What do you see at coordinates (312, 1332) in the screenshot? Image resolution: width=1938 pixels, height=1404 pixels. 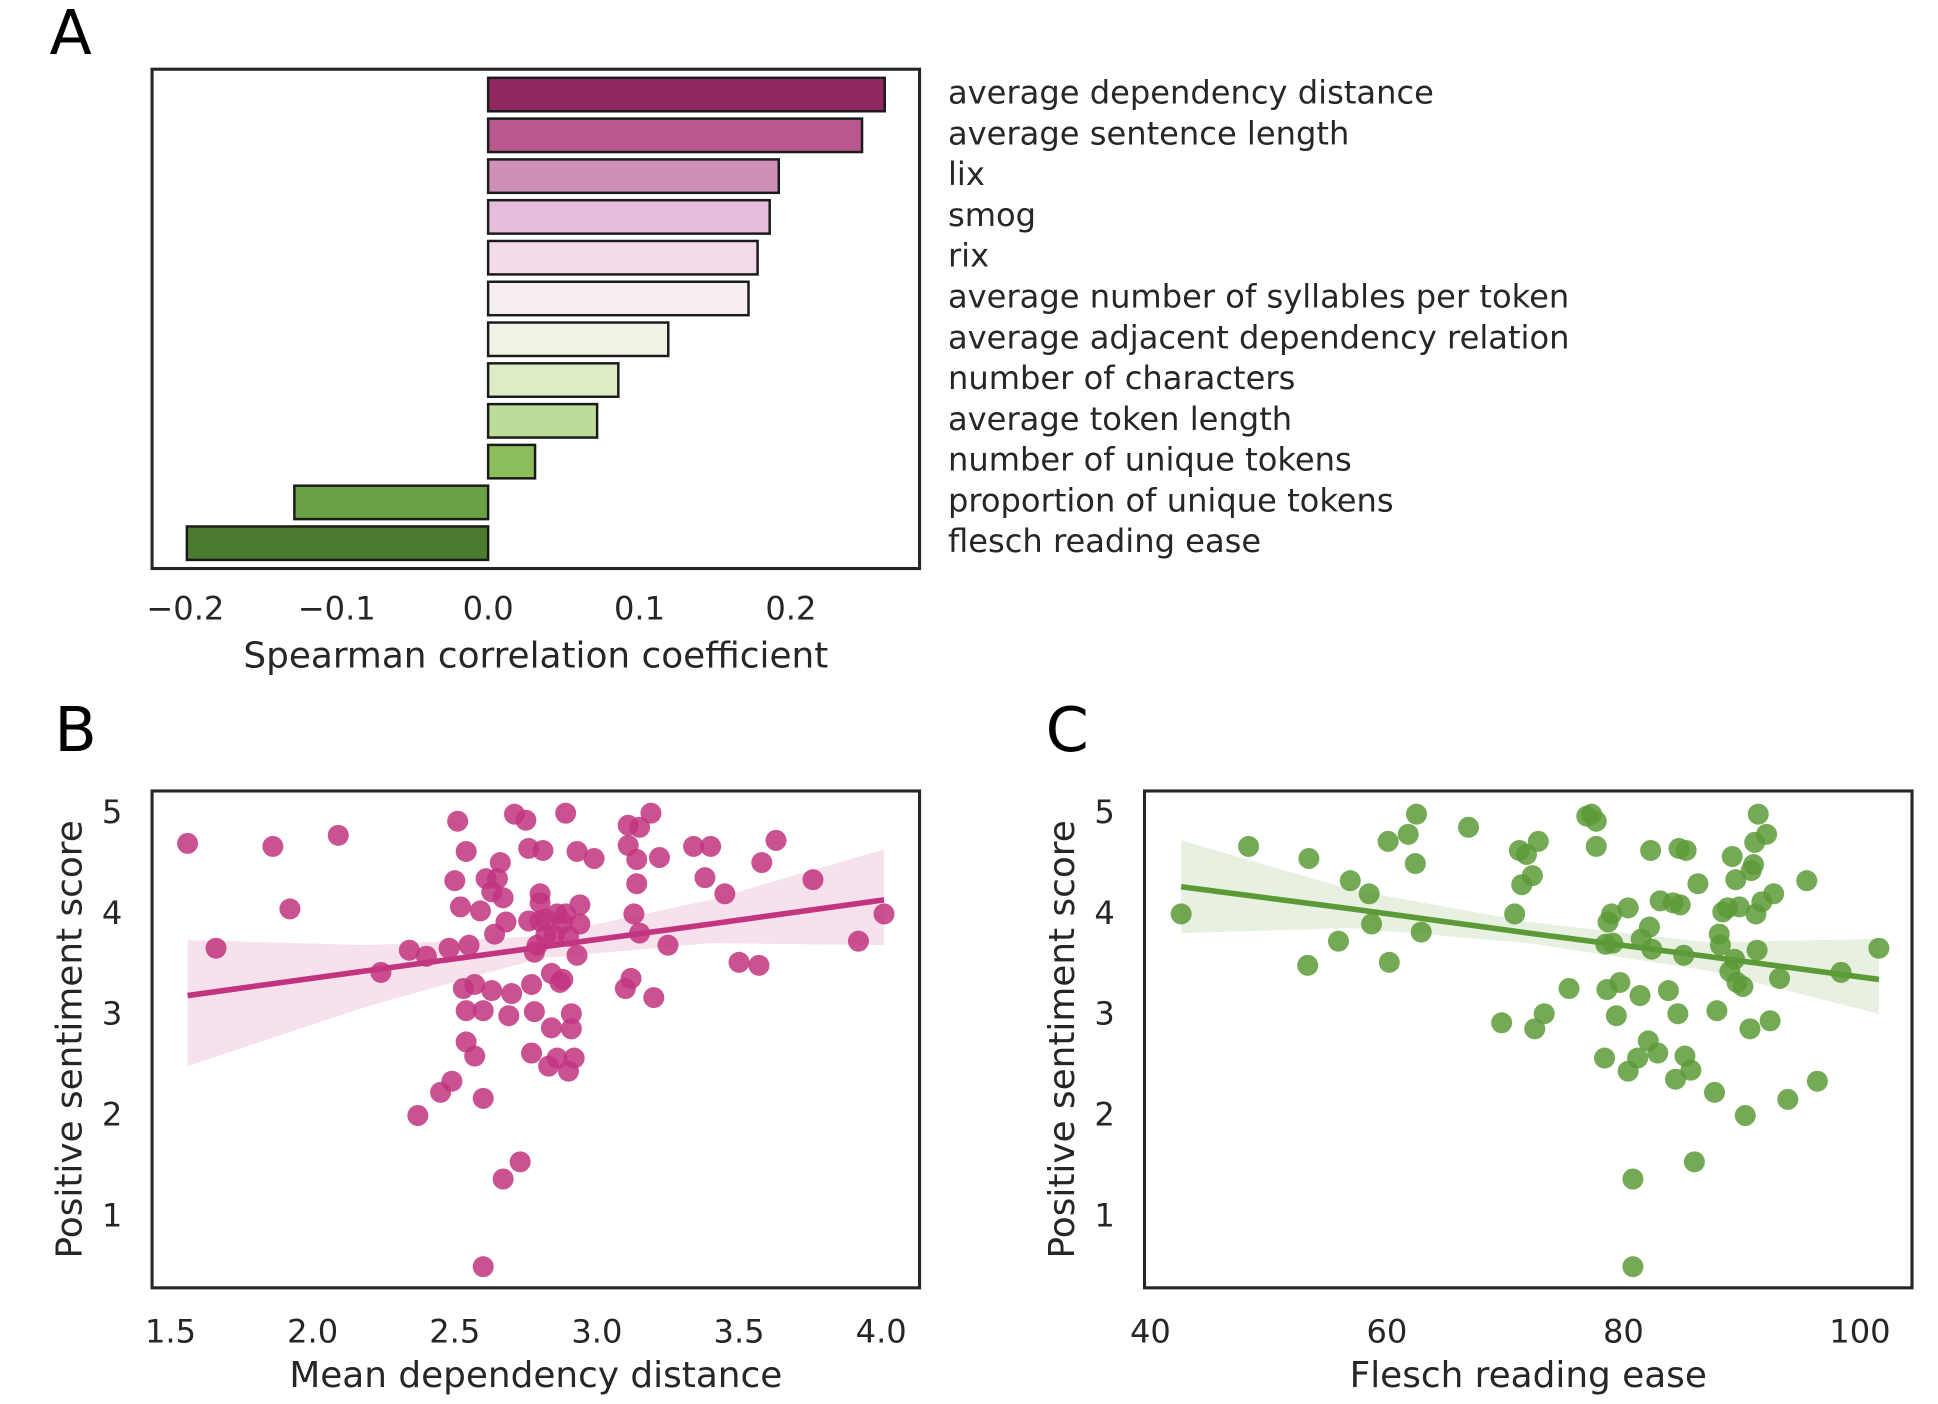 I see `x-tick-label: 2.0` at bounding box center [312, 1332].